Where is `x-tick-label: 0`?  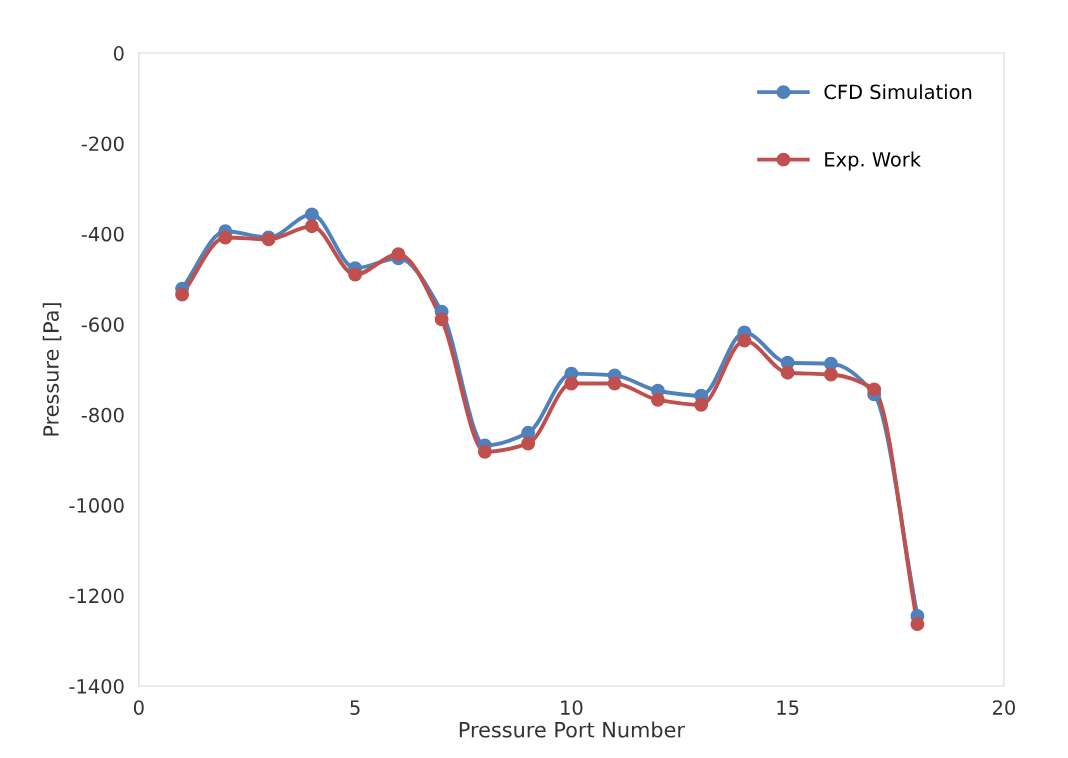
x-tick-label: 0 is located at coordinates (138, 707).